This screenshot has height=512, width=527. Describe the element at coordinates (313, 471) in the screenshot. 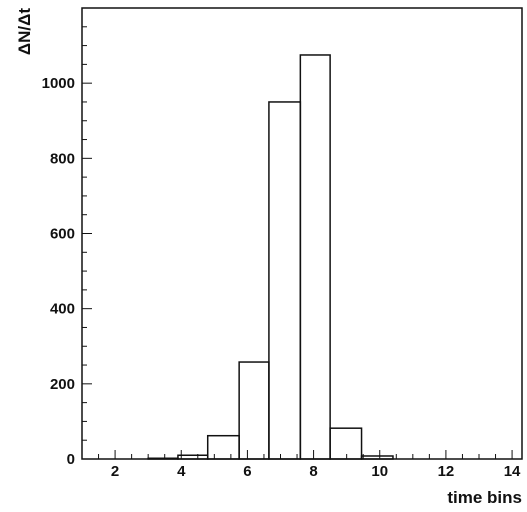

I see `x-tick-label: 8` at that location.